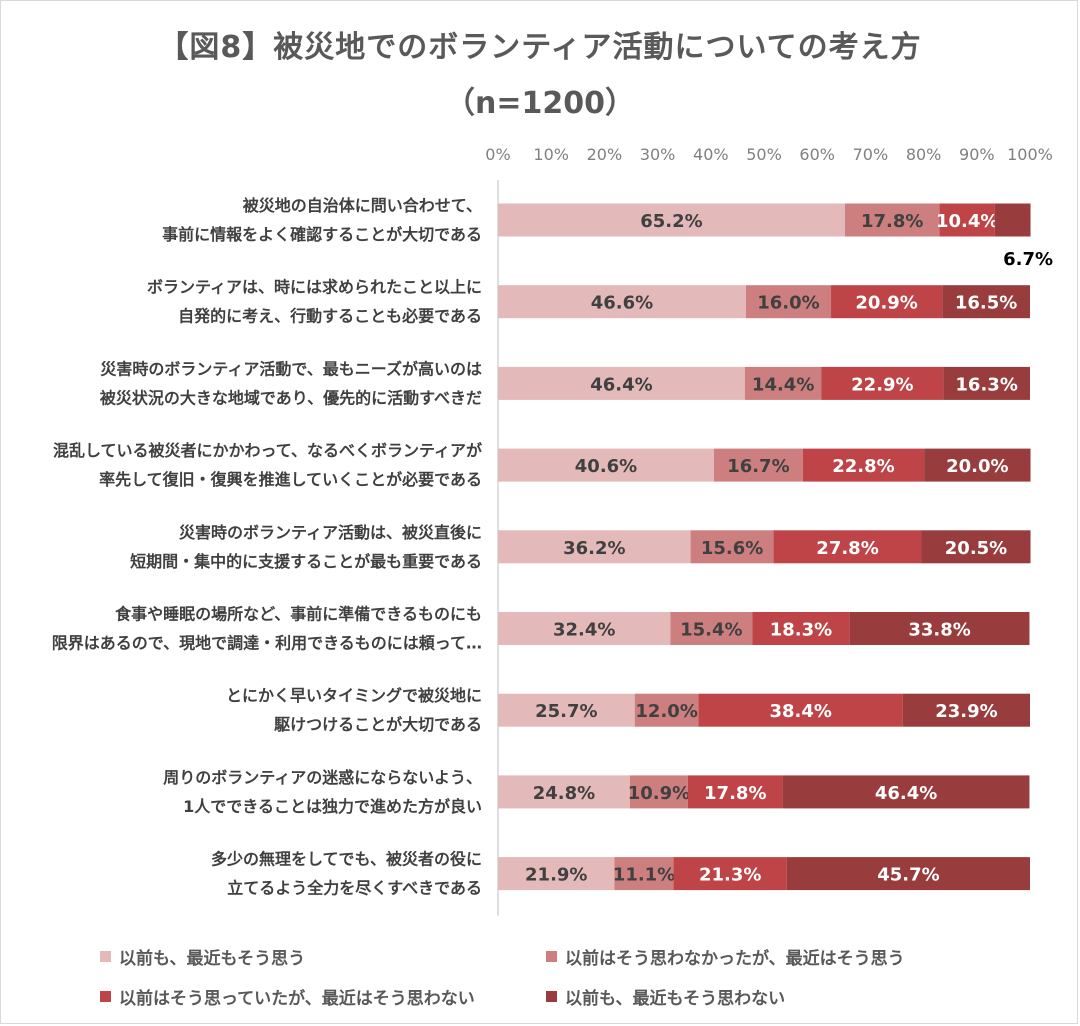 The image size is (1080, 1026). I want to click on data-label: 46.6%, so click(622, 303).